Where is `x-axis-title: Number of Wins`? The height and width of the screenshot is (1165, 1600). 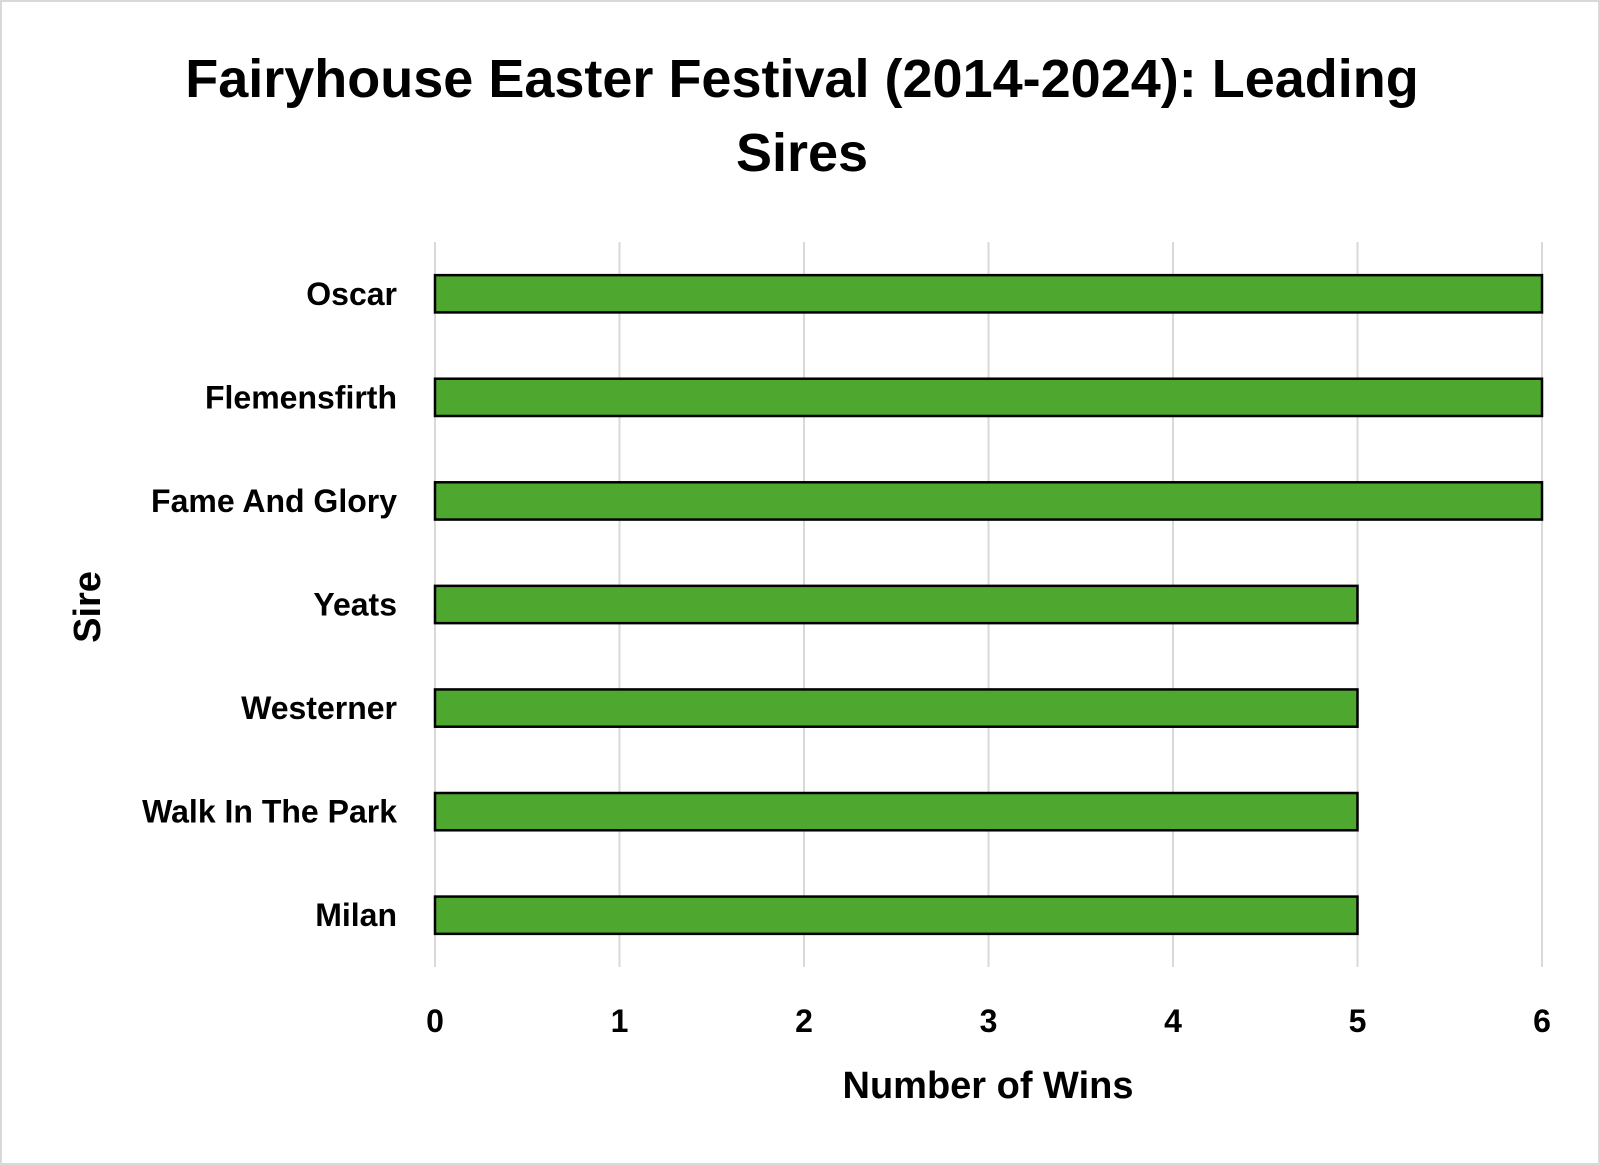 x-axis-title: Number of Wins is located at coordinates (988, 1086).